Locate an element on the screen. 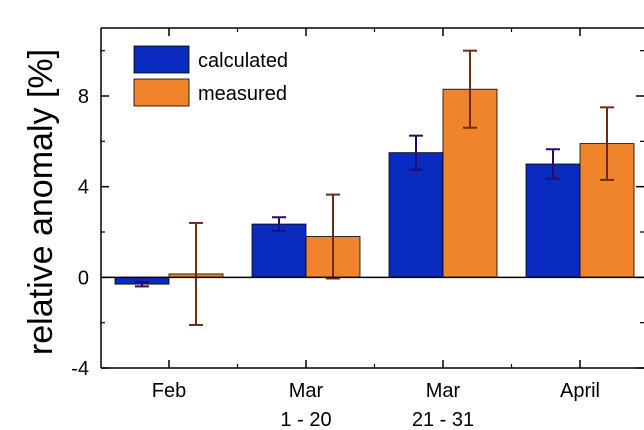  x-tick-label: April is located at coordinates (580, 391).